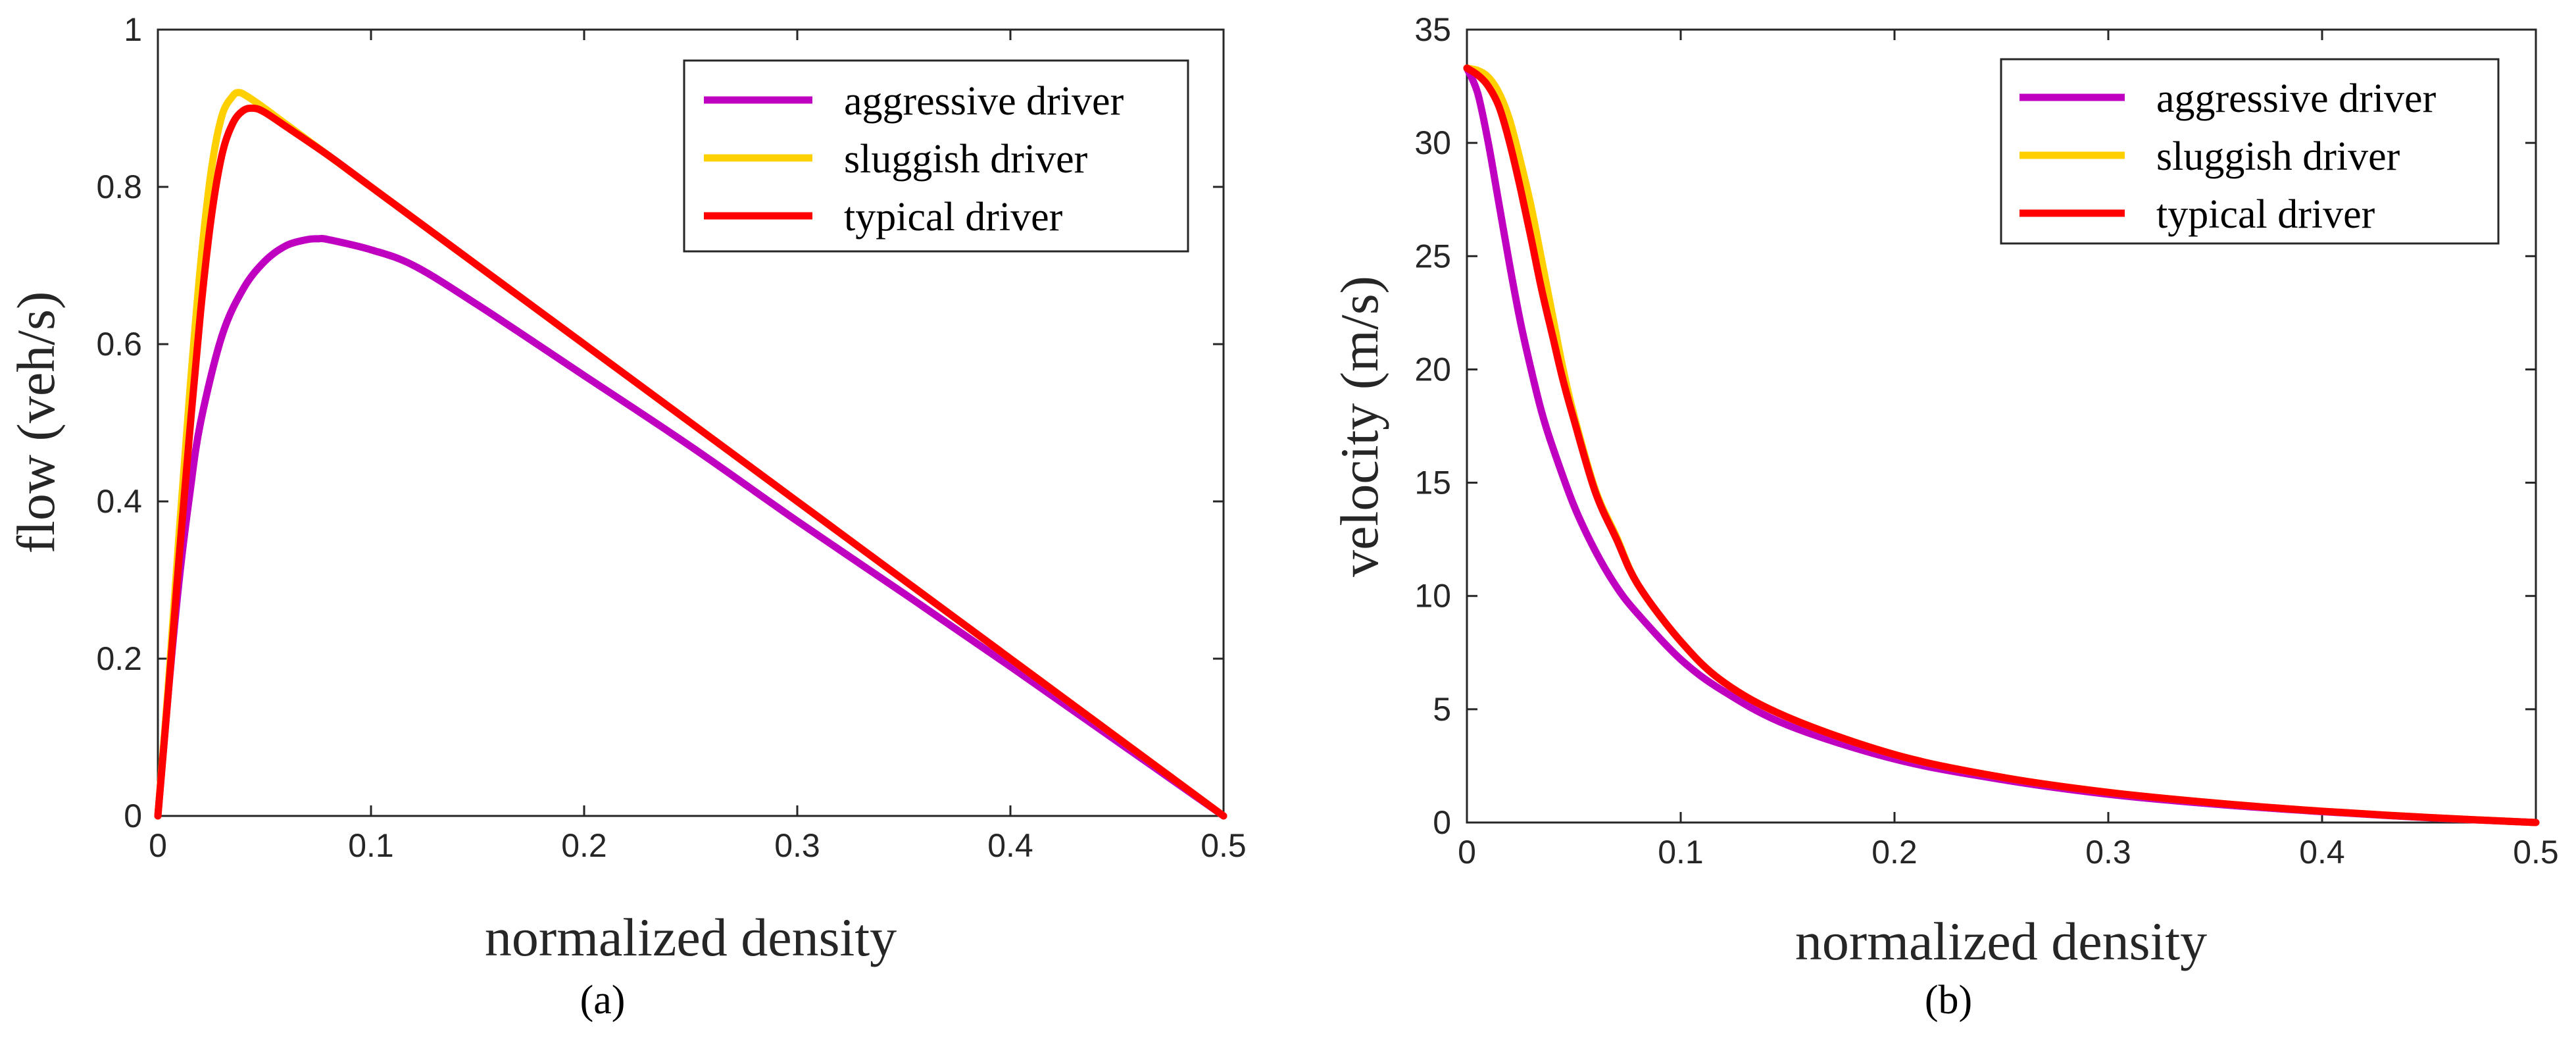 The height and width of the screenshot is (1039, 2576). What do you see at coordinates (1681, 852) in the screenshot?
I see `panel-b-x-tick-label-1: 0.1` at bounding box center [1681, 852].